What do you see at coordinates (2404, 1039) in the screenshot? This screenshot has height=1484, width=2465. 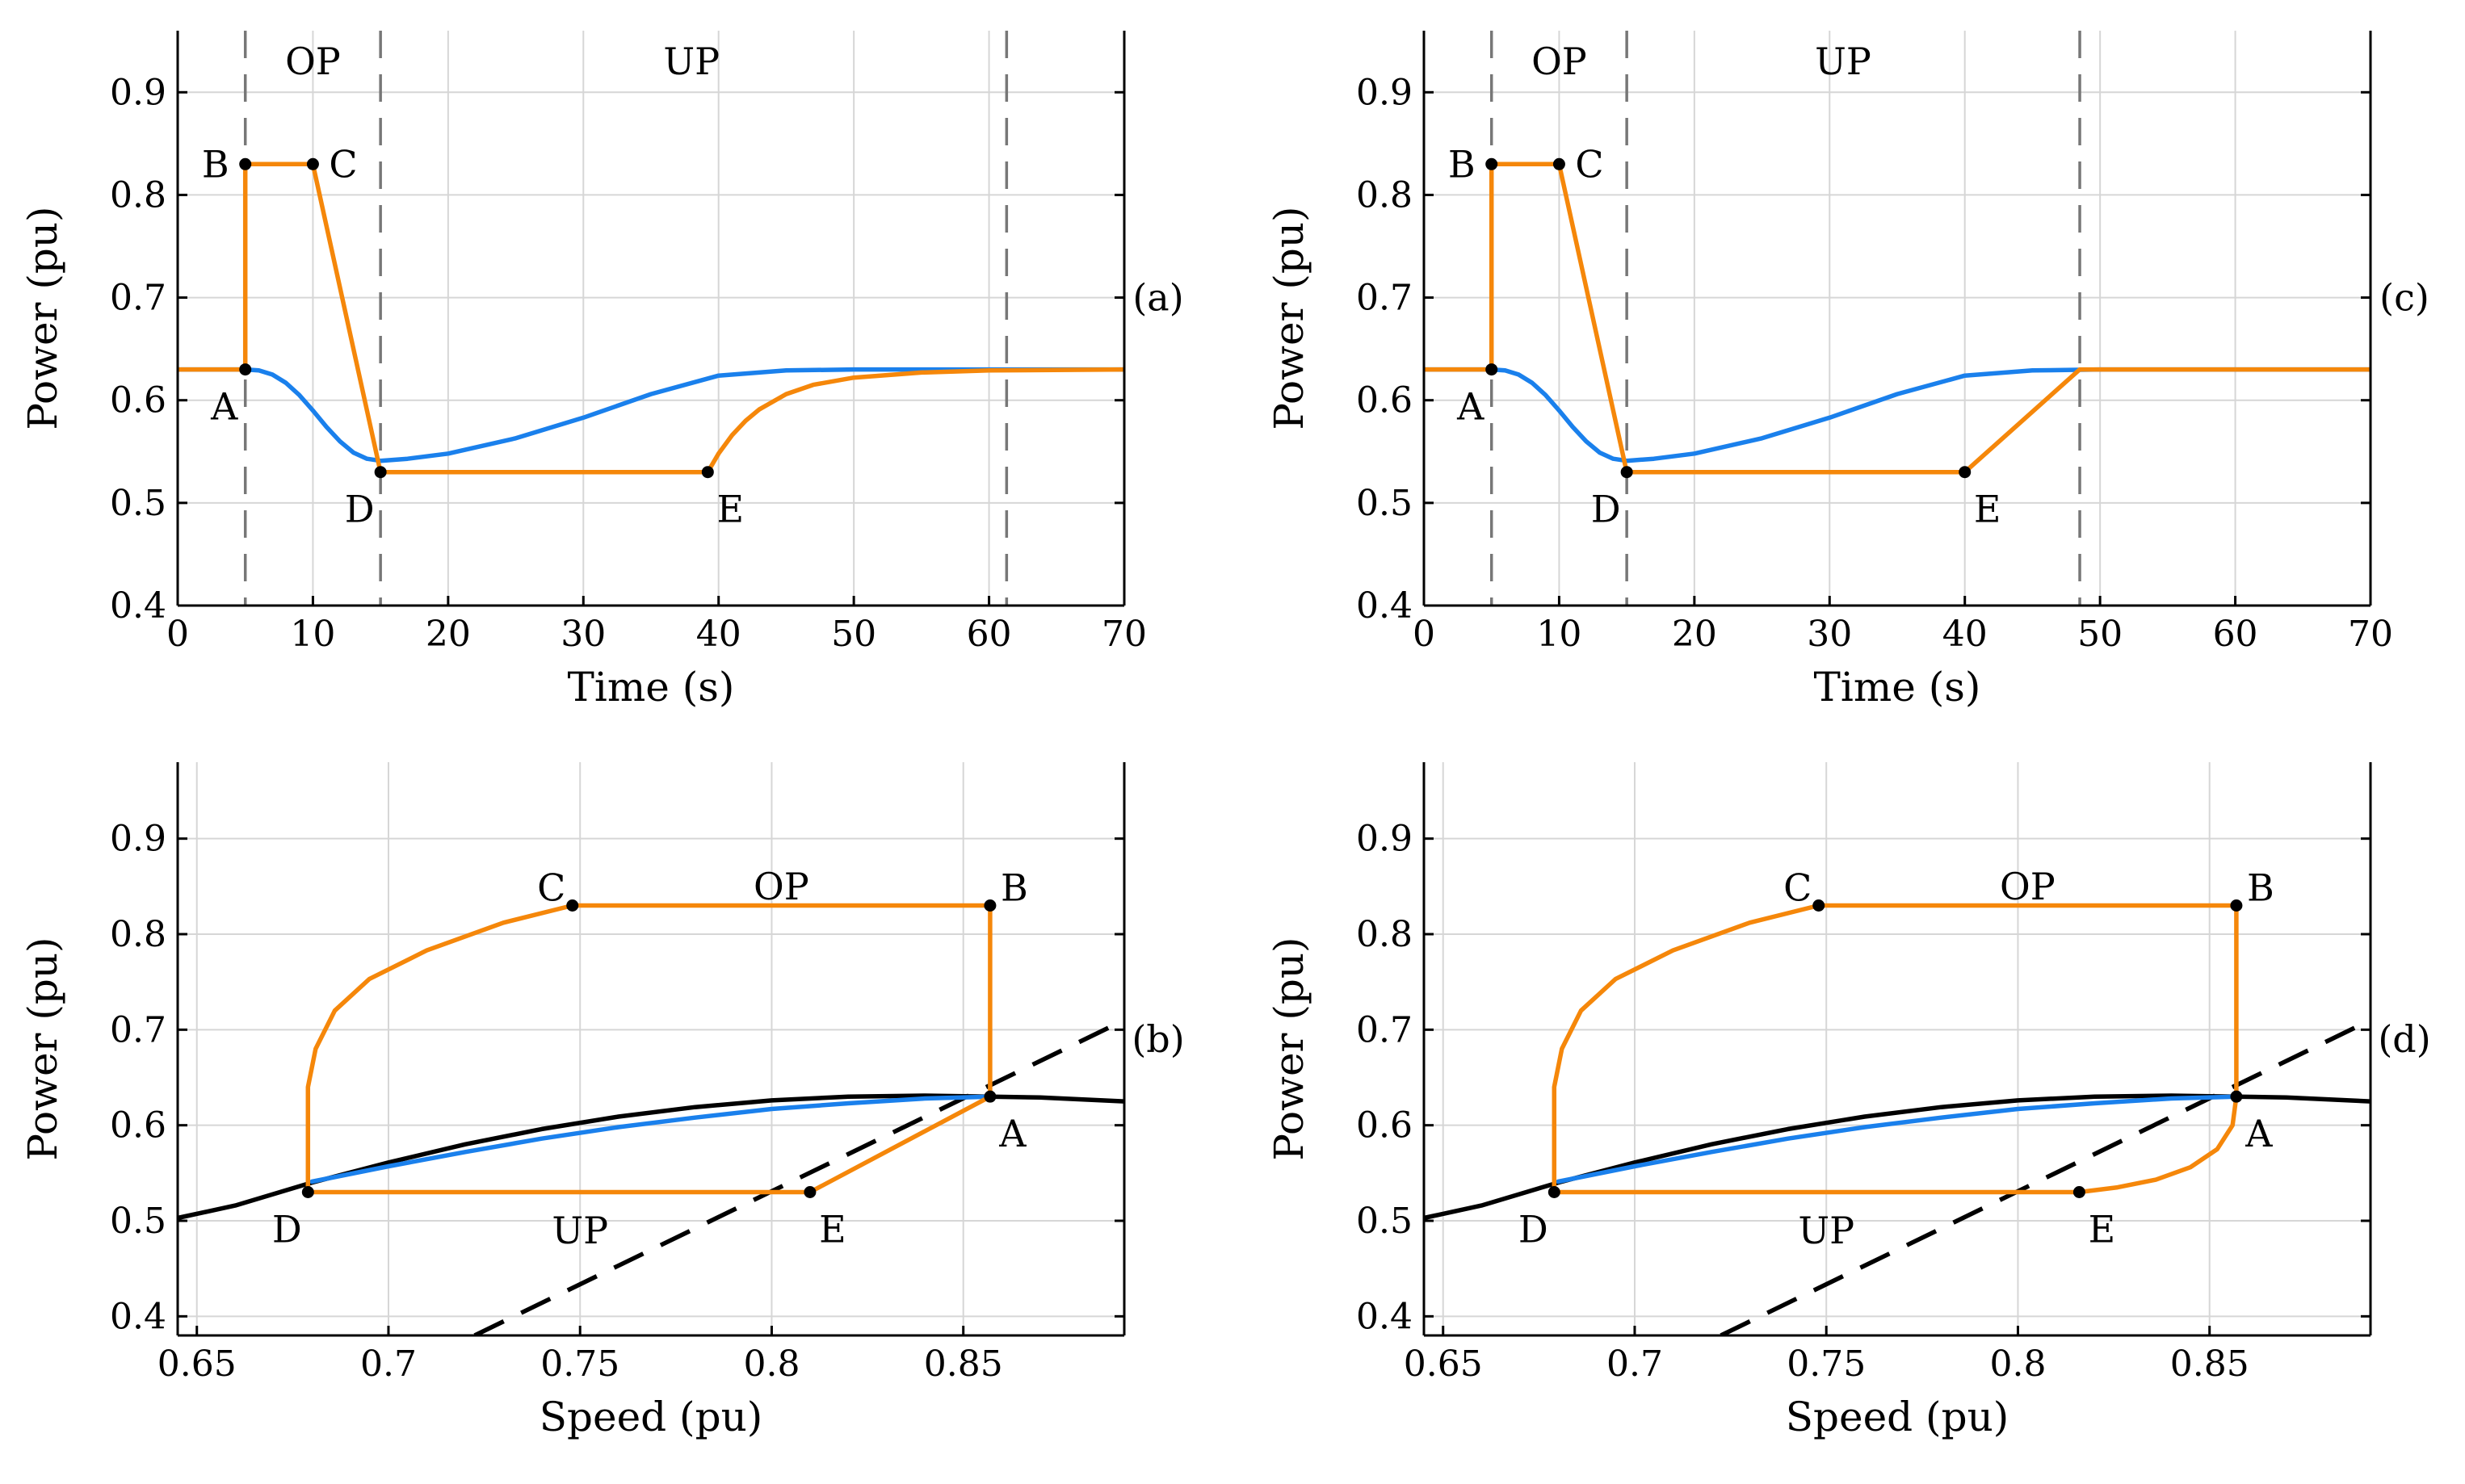 I see `panel-tag: (d)` at bounding box center [2404, 1039].